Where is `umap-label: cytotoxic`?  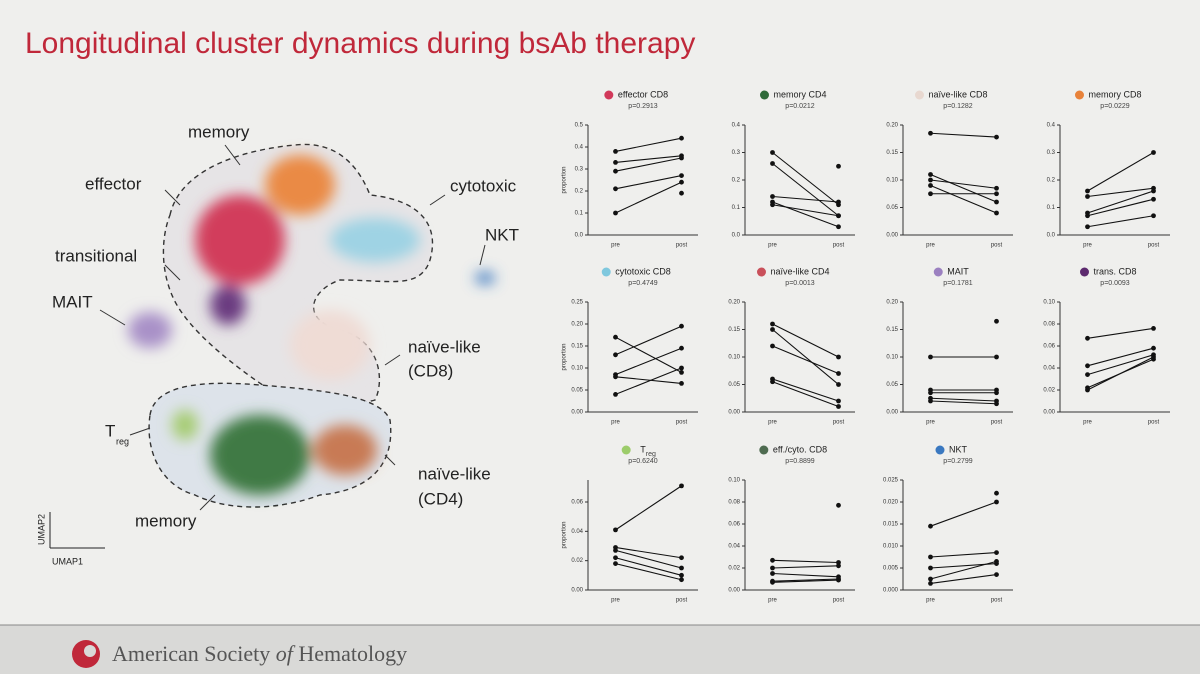 umap-label: cytotoxic is located at coordinates (483, 185).